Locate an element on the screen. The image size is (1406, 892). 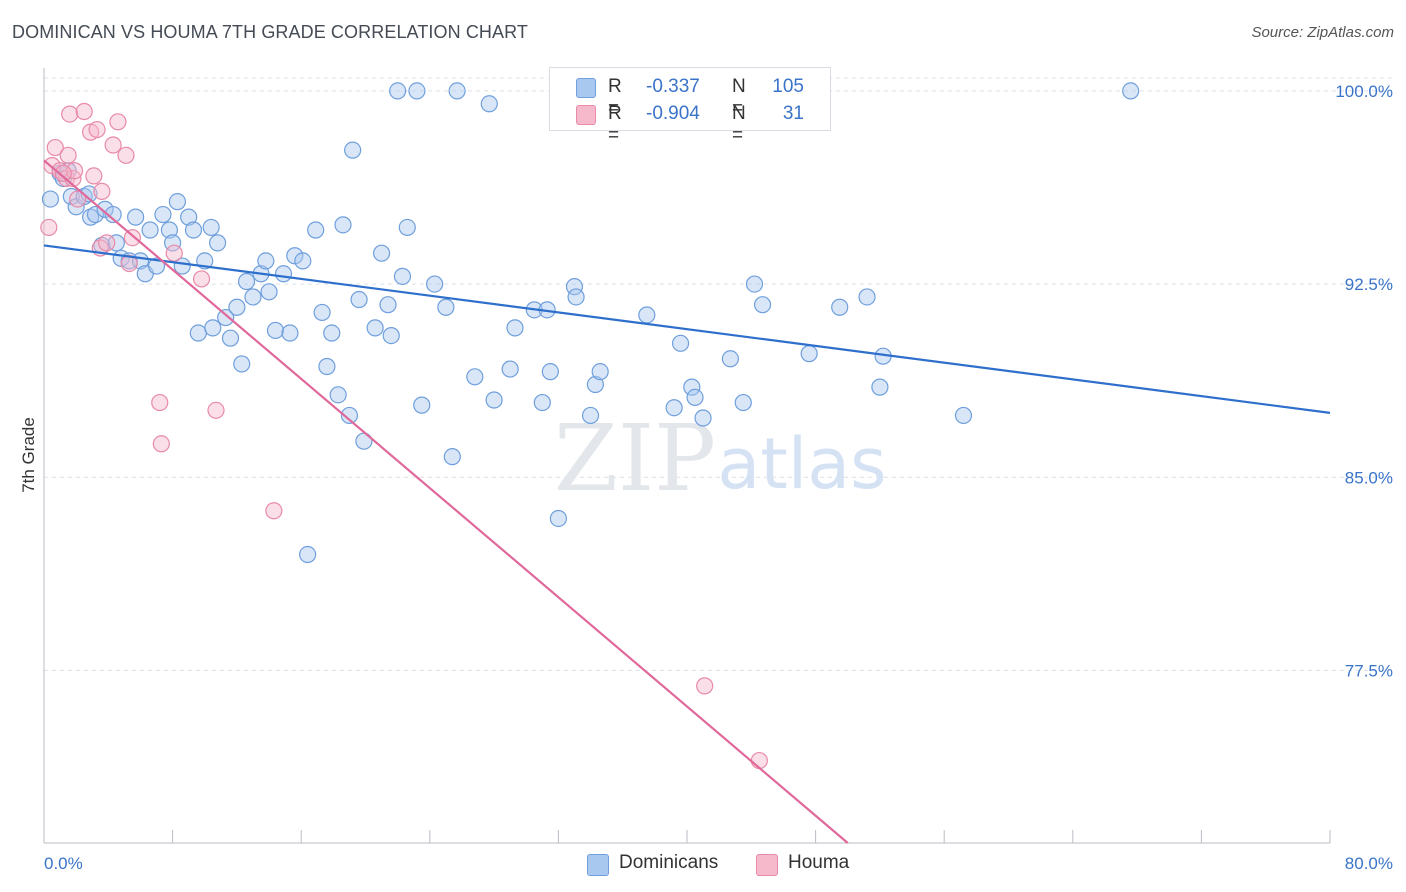
watermark-atlas: atlas is located at coordinates (801, 464).